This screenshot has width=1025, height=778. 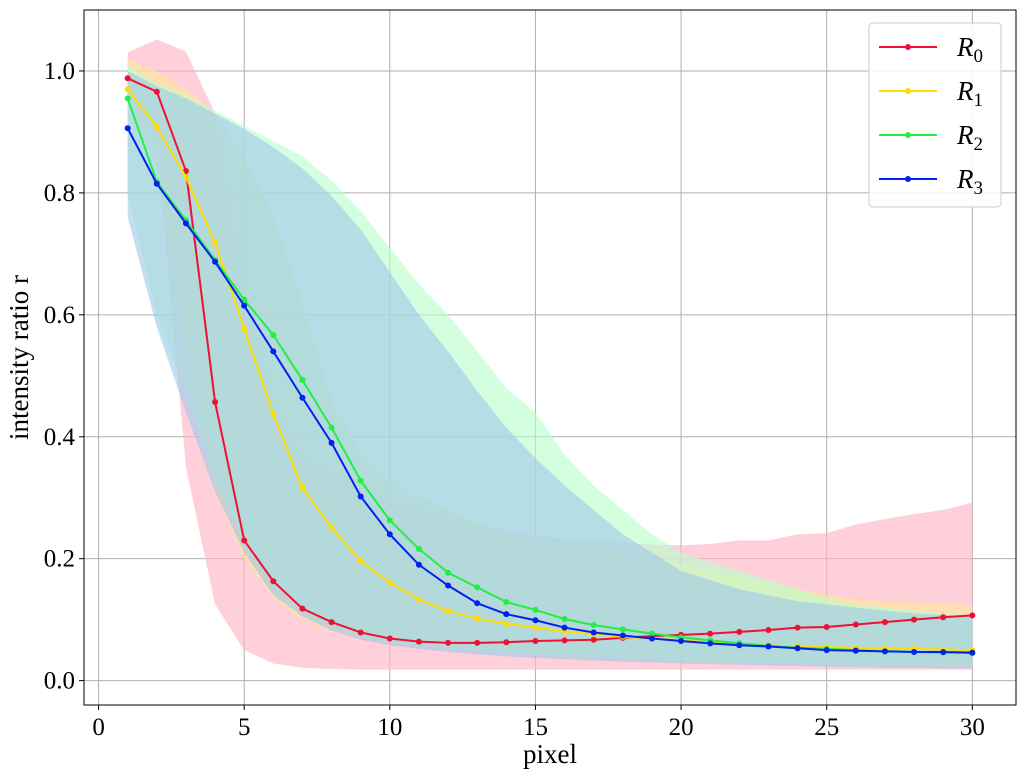 What do you see at coordinates (681, 727) in the screenshot?
I see `x-tick-label: 20` at bounding box center [681, 727].